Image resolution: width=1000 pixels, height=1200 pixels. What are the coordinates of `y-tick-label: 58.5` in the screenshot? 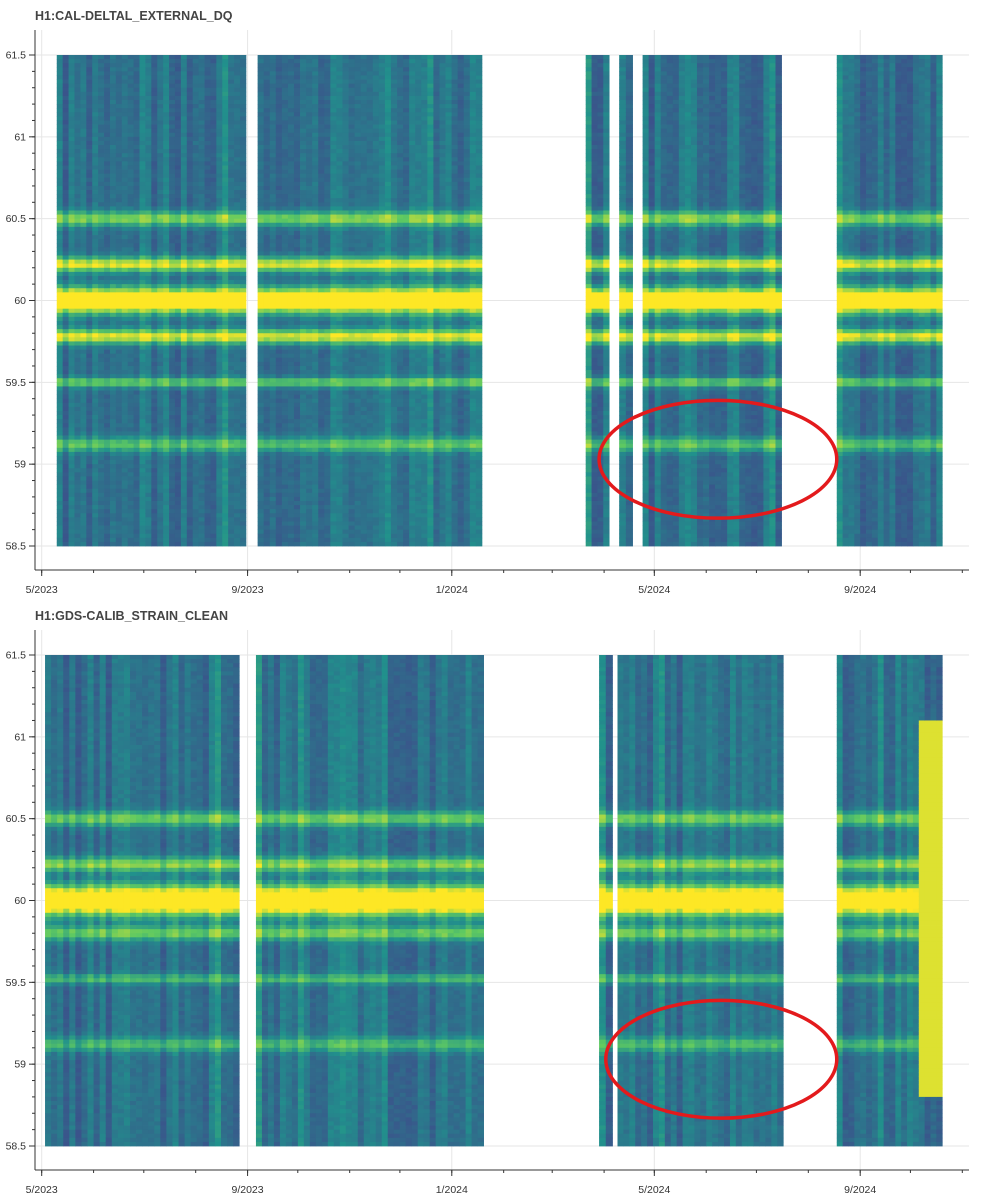 It's located at (16, 547).